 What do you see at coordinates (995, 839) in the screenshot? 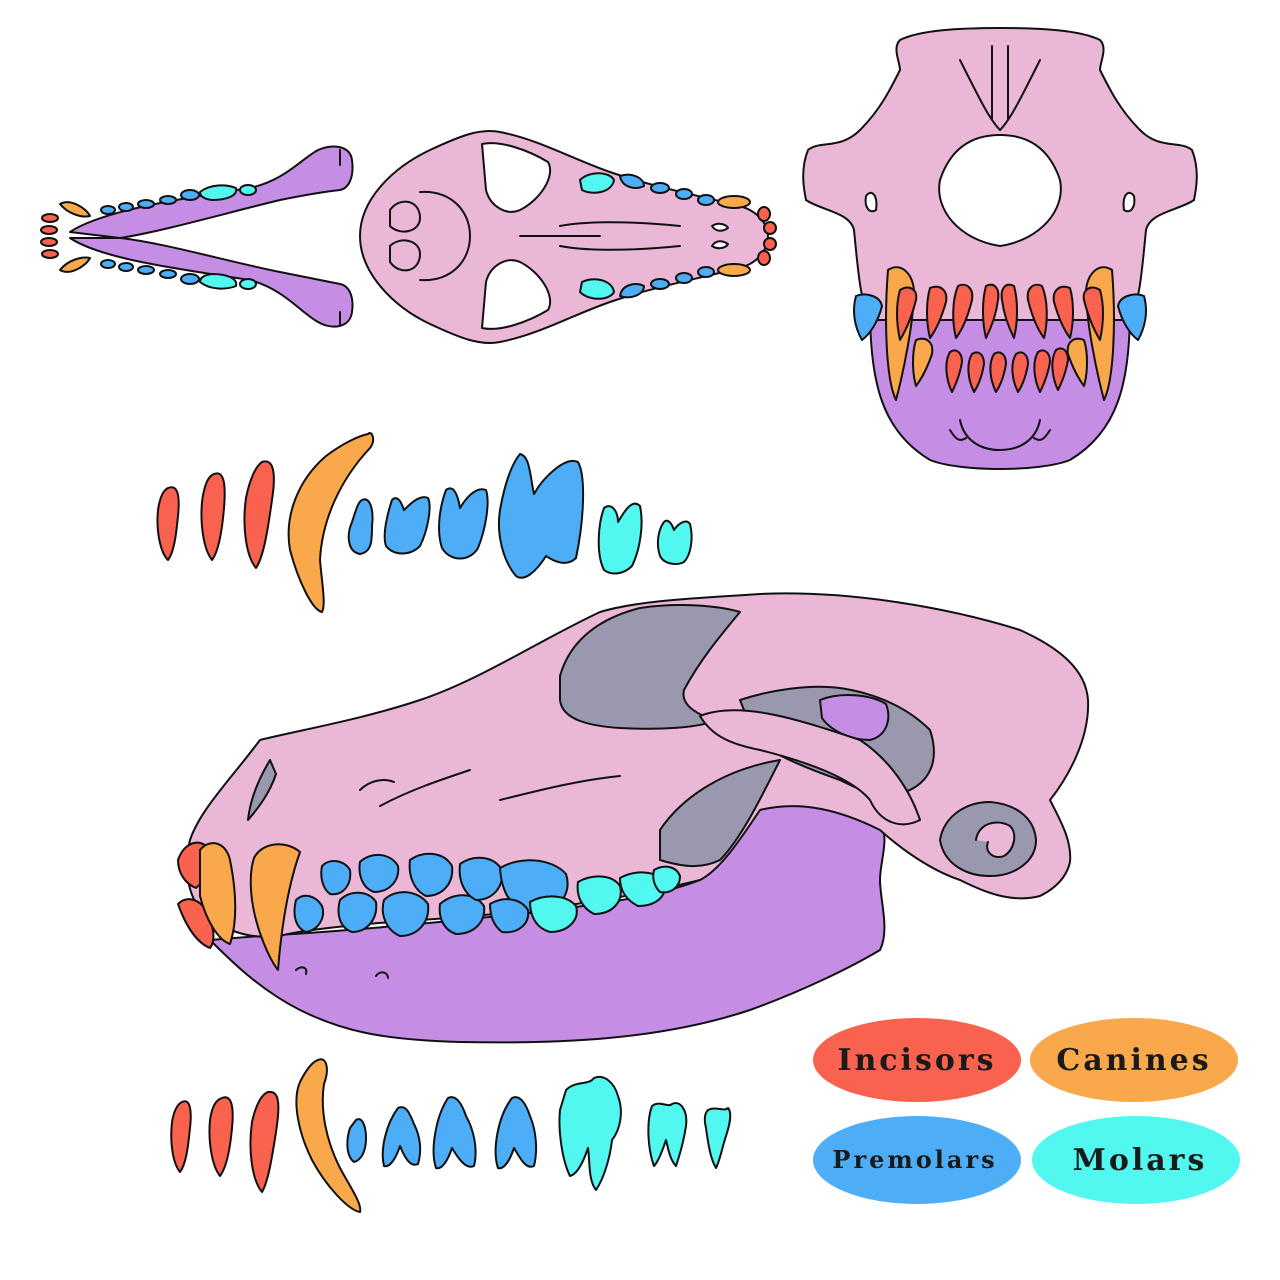
I see `ear-spiral` at bounding box center [995, 839].